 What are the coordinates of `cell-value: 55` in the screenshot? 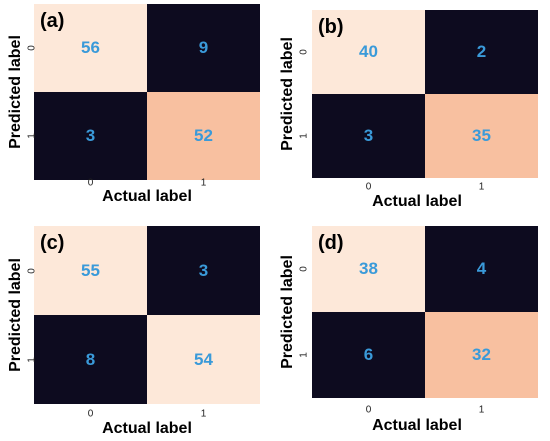 It's located at (90, 270).